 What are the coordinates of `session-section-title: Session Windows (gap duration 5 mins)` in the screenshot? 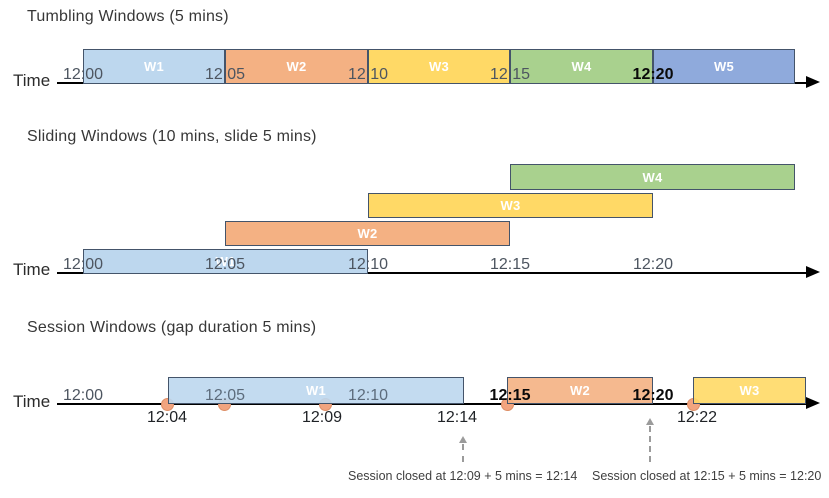 It's located at (172, 327).